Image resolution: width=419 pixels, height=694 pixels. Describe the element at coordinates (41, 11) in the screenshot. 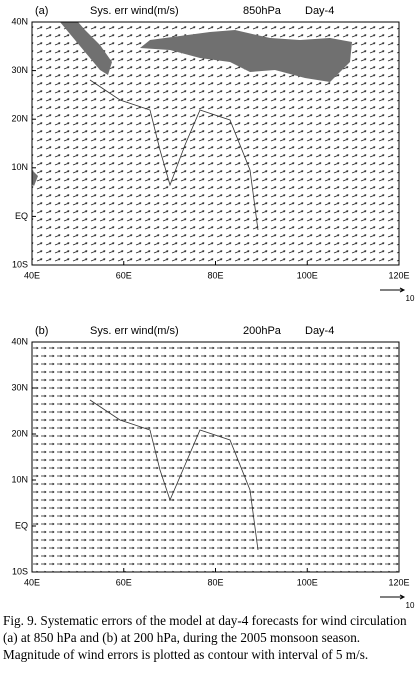

I see `panel-label: (a)` at that location.